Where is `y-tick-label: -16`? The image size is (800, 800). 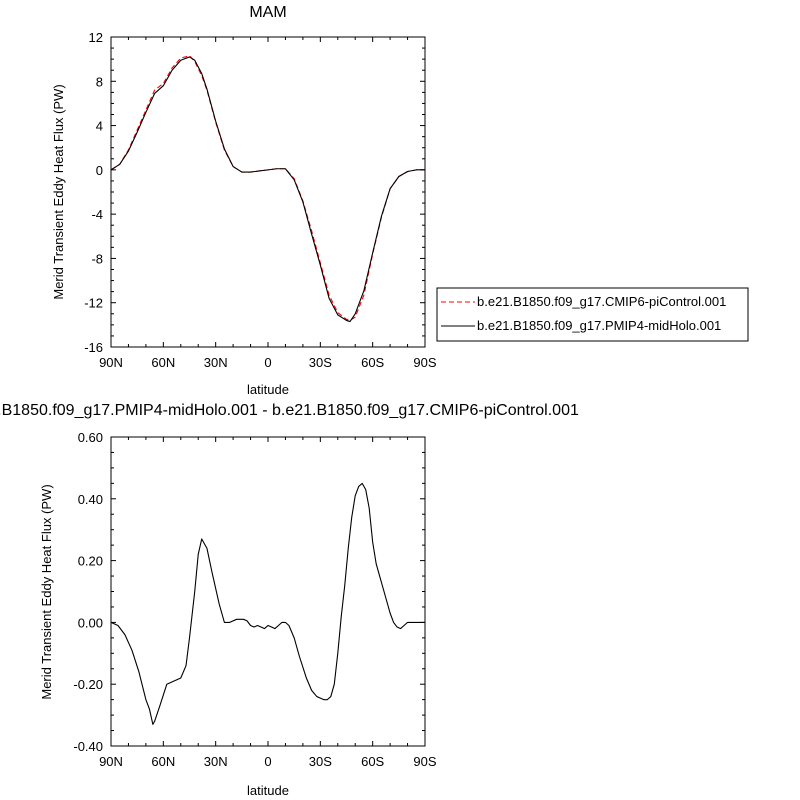
y-tick-label: -16 is located at coordinates (93, 347).